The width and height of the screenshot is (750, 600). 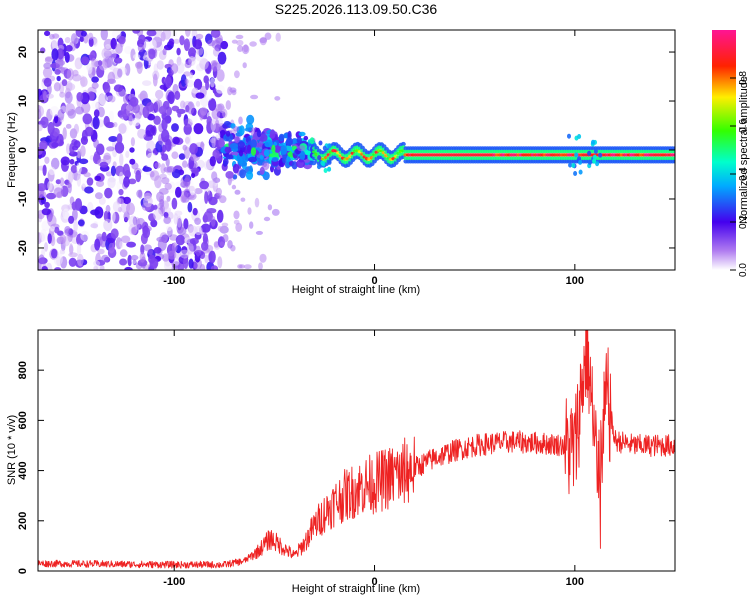 I want to click on spectrogram-cell-2098, so click(x=570, y=165).